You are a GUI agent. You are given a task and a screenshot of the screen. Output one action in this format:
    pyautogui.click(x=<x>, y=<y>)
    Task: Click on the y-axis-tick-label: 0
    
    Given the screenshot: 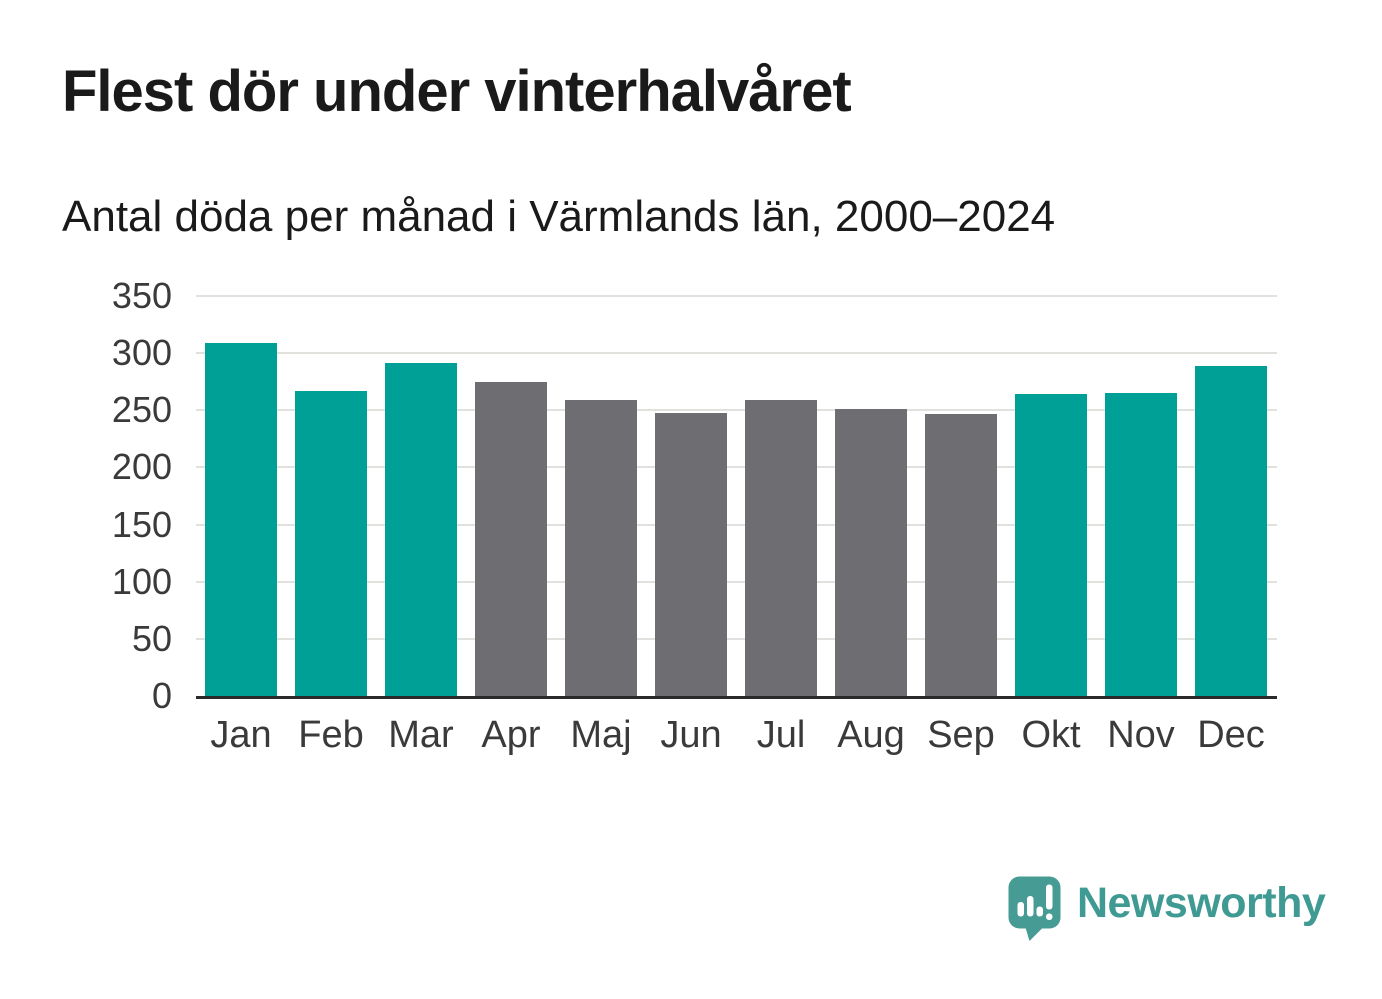 What is the action you would take?
    pyautogui.click(x=161, y=695)
    